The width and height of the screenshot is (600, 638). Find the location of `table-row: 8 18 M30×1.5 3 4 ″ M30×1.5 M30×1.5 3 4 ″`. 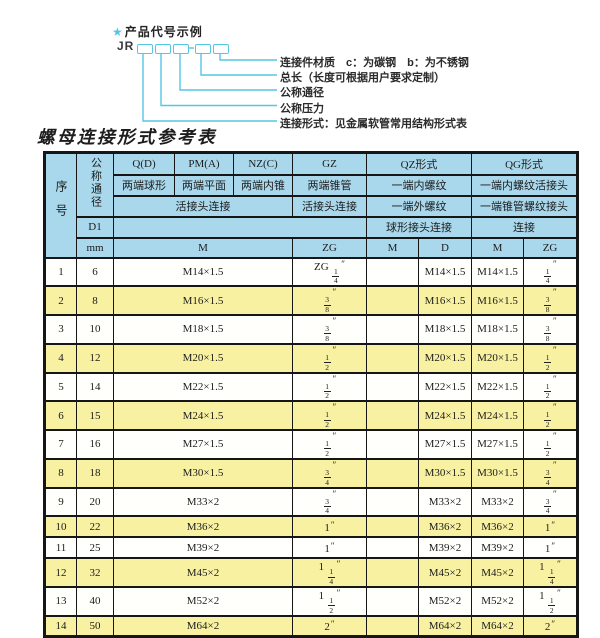

table-row: 8 18 M30×1.5 3 4 ″ M30×1.5 M30×1.5 3 4 ″ is located at coordinates (311, 473).